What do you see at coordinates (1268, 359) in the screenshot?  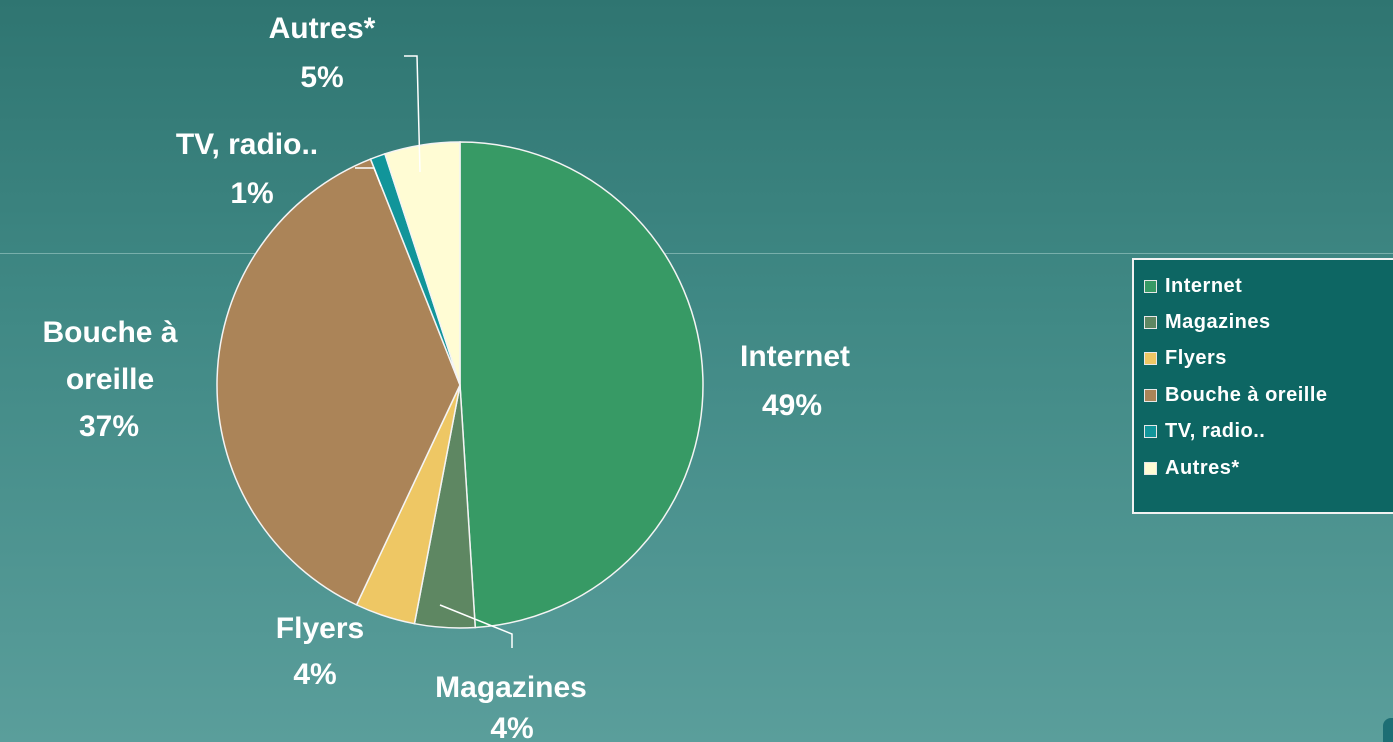 I see `legend-item-flyers: Flyers` at bounding box center [1268, 359].